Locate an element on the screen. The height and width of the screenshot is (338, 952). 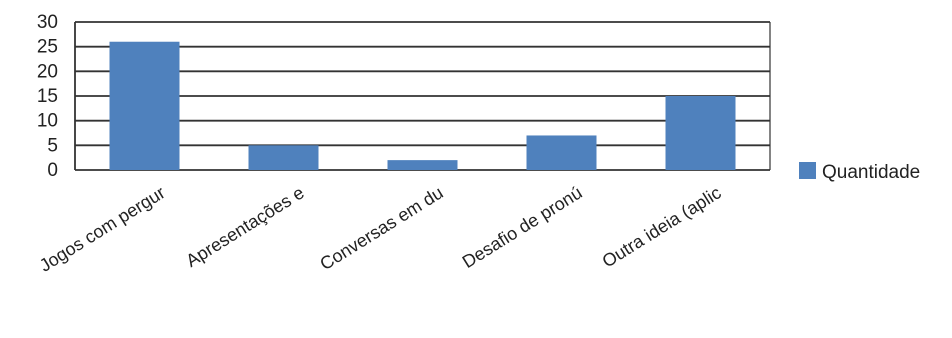
y-tick-labels: 0 5 10 15 20 25 30 is located at coordinates (47, 96).